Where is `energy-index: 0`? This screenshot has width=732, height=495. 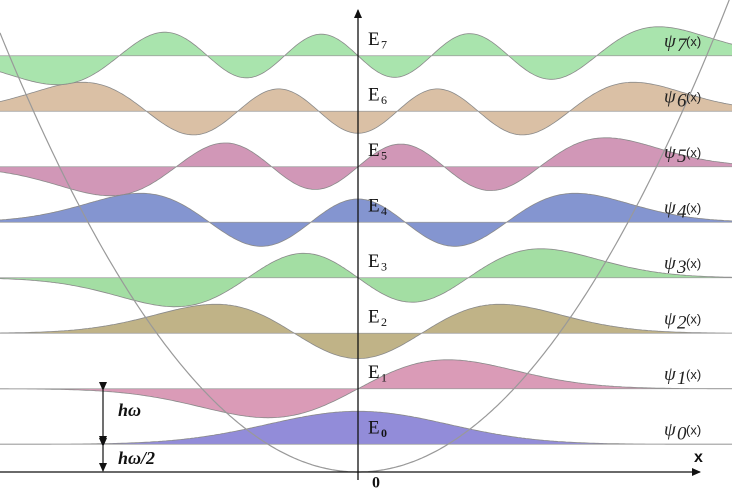
energy-index: 0 is located at coordinates (384, 433).